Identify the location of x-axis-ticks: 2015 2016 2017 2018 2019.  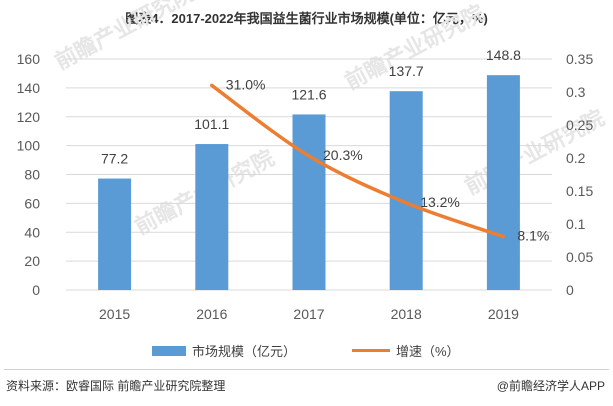
(309, 314).